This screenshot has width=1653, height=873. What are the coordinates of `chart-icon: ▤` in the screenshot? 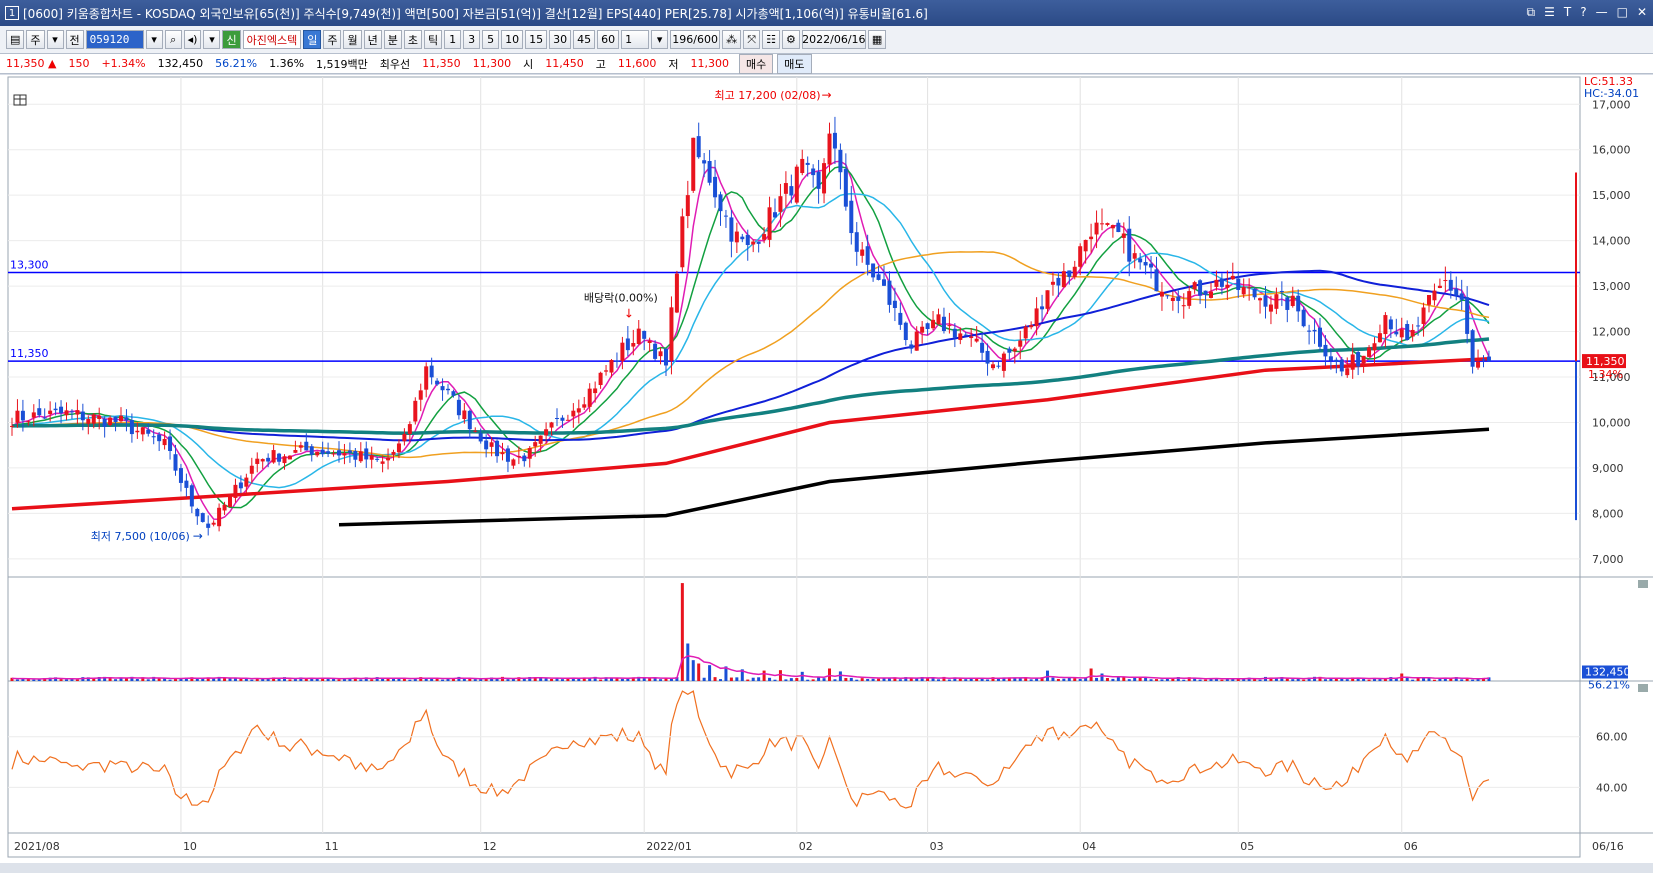 It's located at (15, 39).